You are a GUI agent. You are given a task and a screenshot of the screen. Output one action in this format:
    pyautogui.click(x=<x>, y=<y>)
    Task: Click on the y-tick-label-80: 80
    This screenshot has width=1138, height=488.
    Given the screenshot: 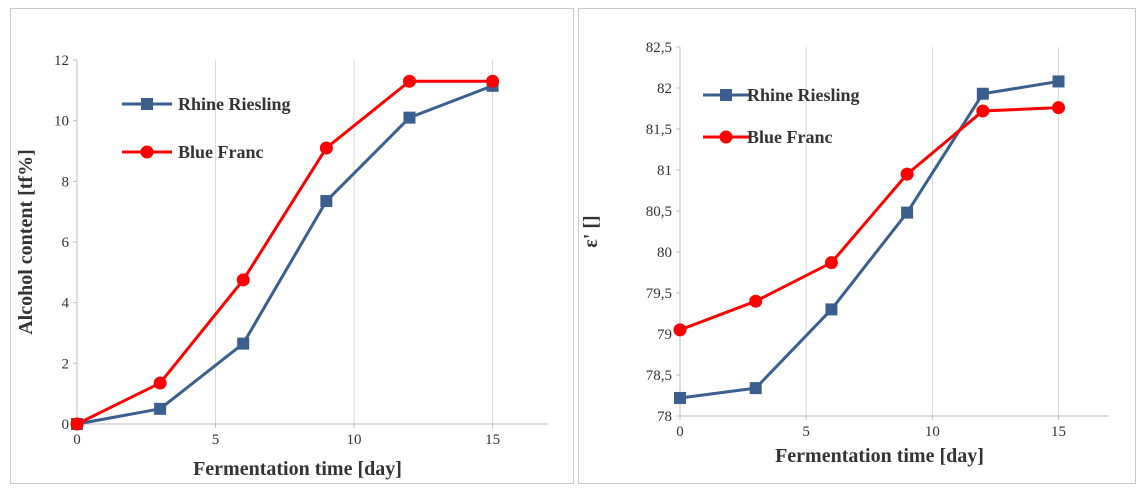 What is the action you would take?
    pyautogui.click(x=664, y=253)
    